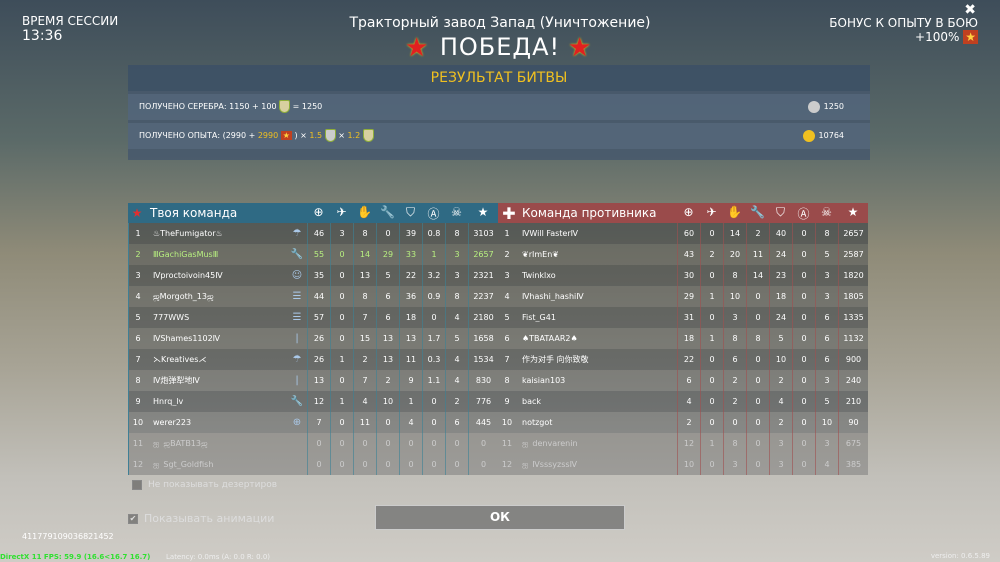  Describe the element at coordinates (387, 338) in the screenshot. I see `stat-wrench: 13` at that location.